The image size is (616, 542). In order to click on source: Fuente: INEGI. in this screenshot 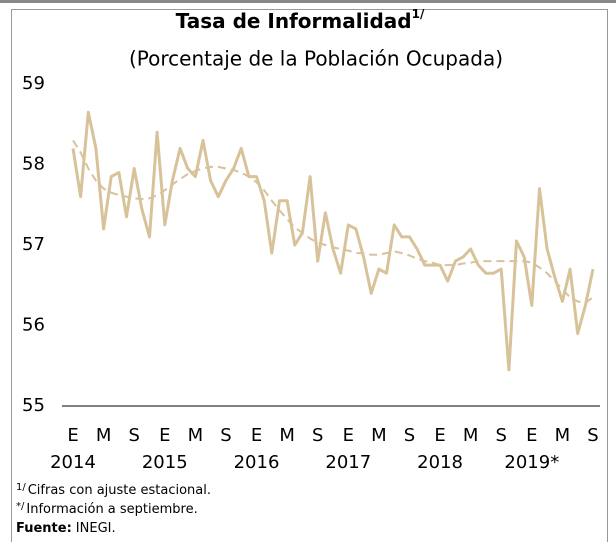, I will do `click(66, 528)`.